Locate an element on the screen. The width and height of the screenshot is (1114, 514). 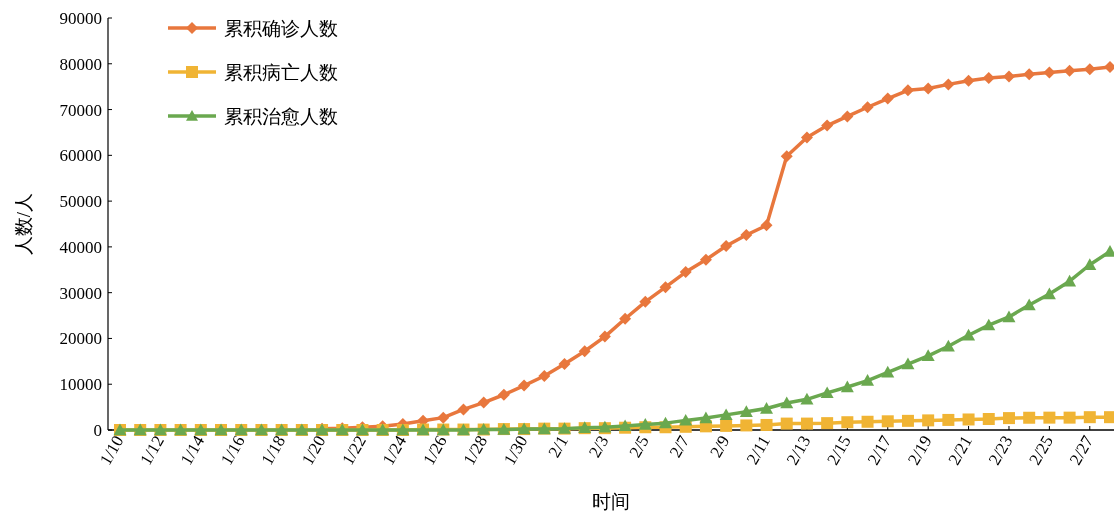
x-tick-label: 2/5 is located at coordinates (639, 446).